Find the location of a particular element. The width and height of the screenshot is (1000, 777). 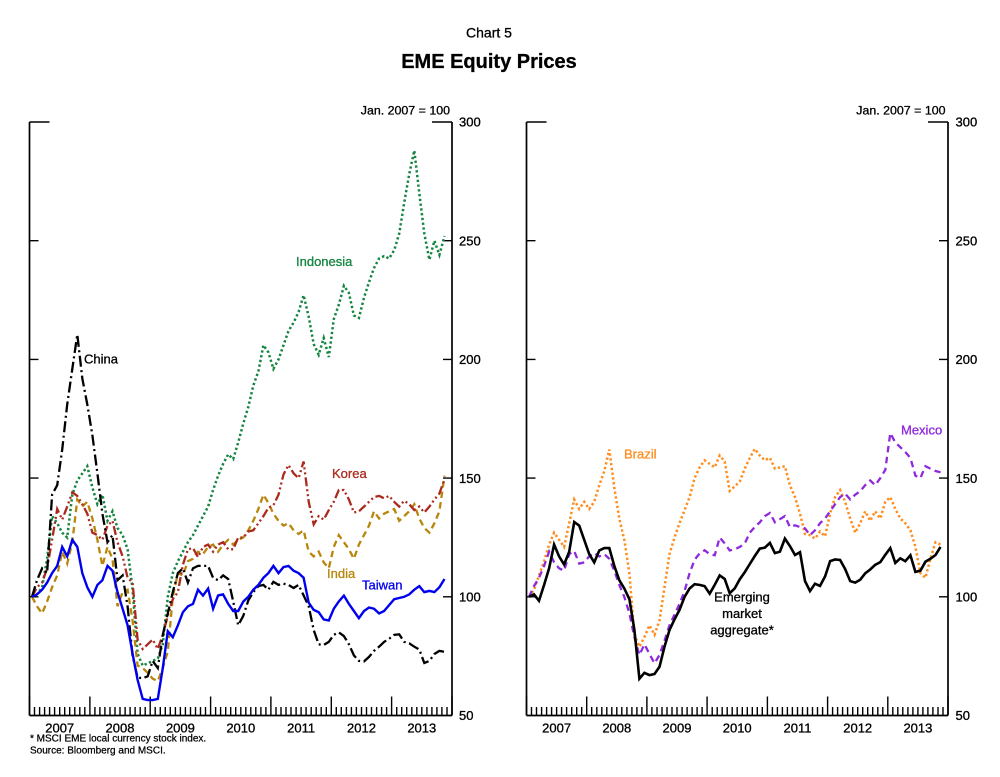

svg-text: aggregate* is located at coordinates (742, 630).